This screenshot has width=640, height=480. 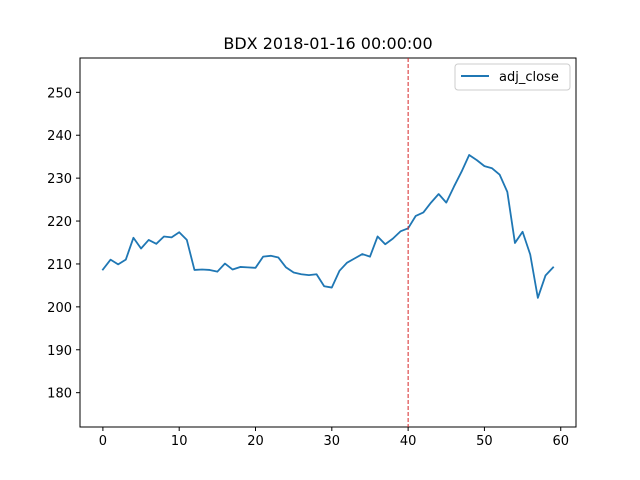 I want to click on x-tick-label: 60, so click(x=560, y=441).